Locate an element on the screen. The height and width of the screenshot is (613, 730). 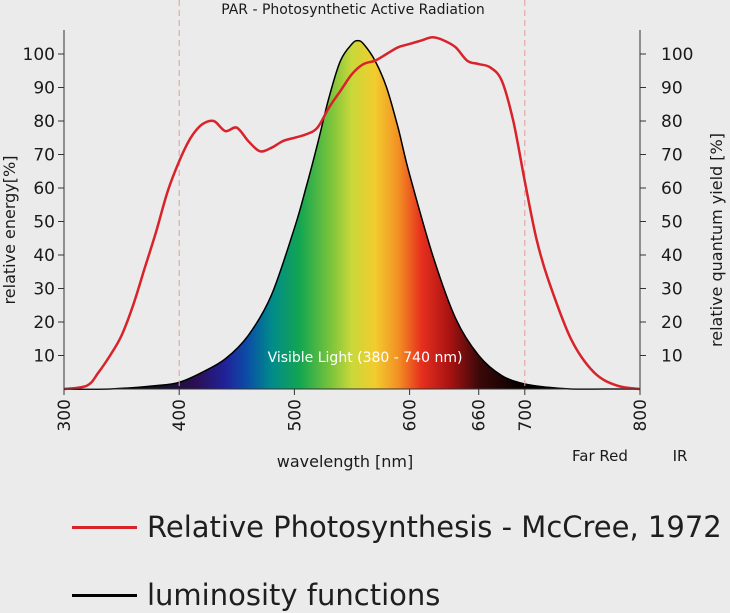
legend-red-swatch is located at coordinates (104, 527).